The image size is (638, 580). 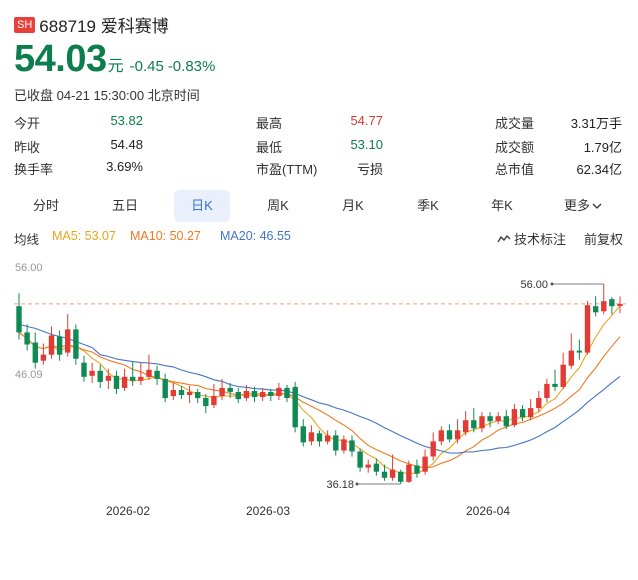 I want to click on tab-period-6: 年K, so click(x=502, y=206).